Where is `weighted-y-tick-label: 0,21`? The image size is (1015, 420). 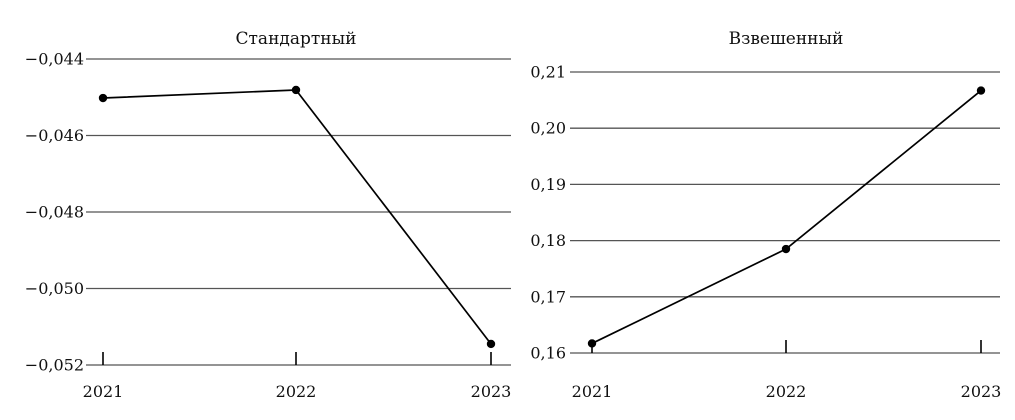
weighted-y-tick-label: 0,21 is located at coordinates (548, 72).